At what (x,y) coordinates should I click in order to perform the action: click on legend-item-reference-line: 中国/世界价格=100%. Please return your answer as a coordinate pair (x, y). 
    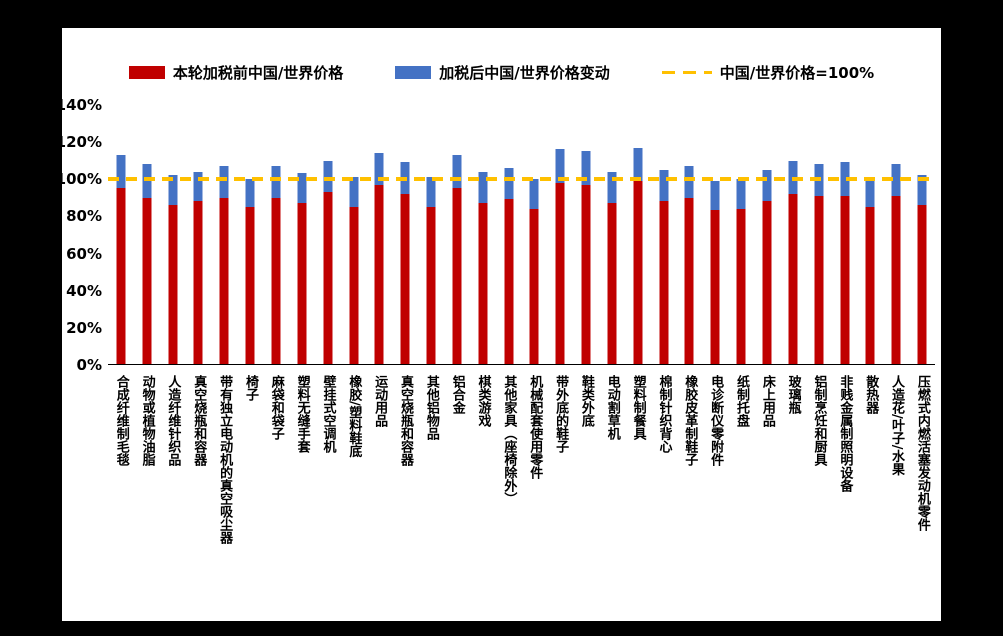
    Looking at the image, I should click on (768, 72).